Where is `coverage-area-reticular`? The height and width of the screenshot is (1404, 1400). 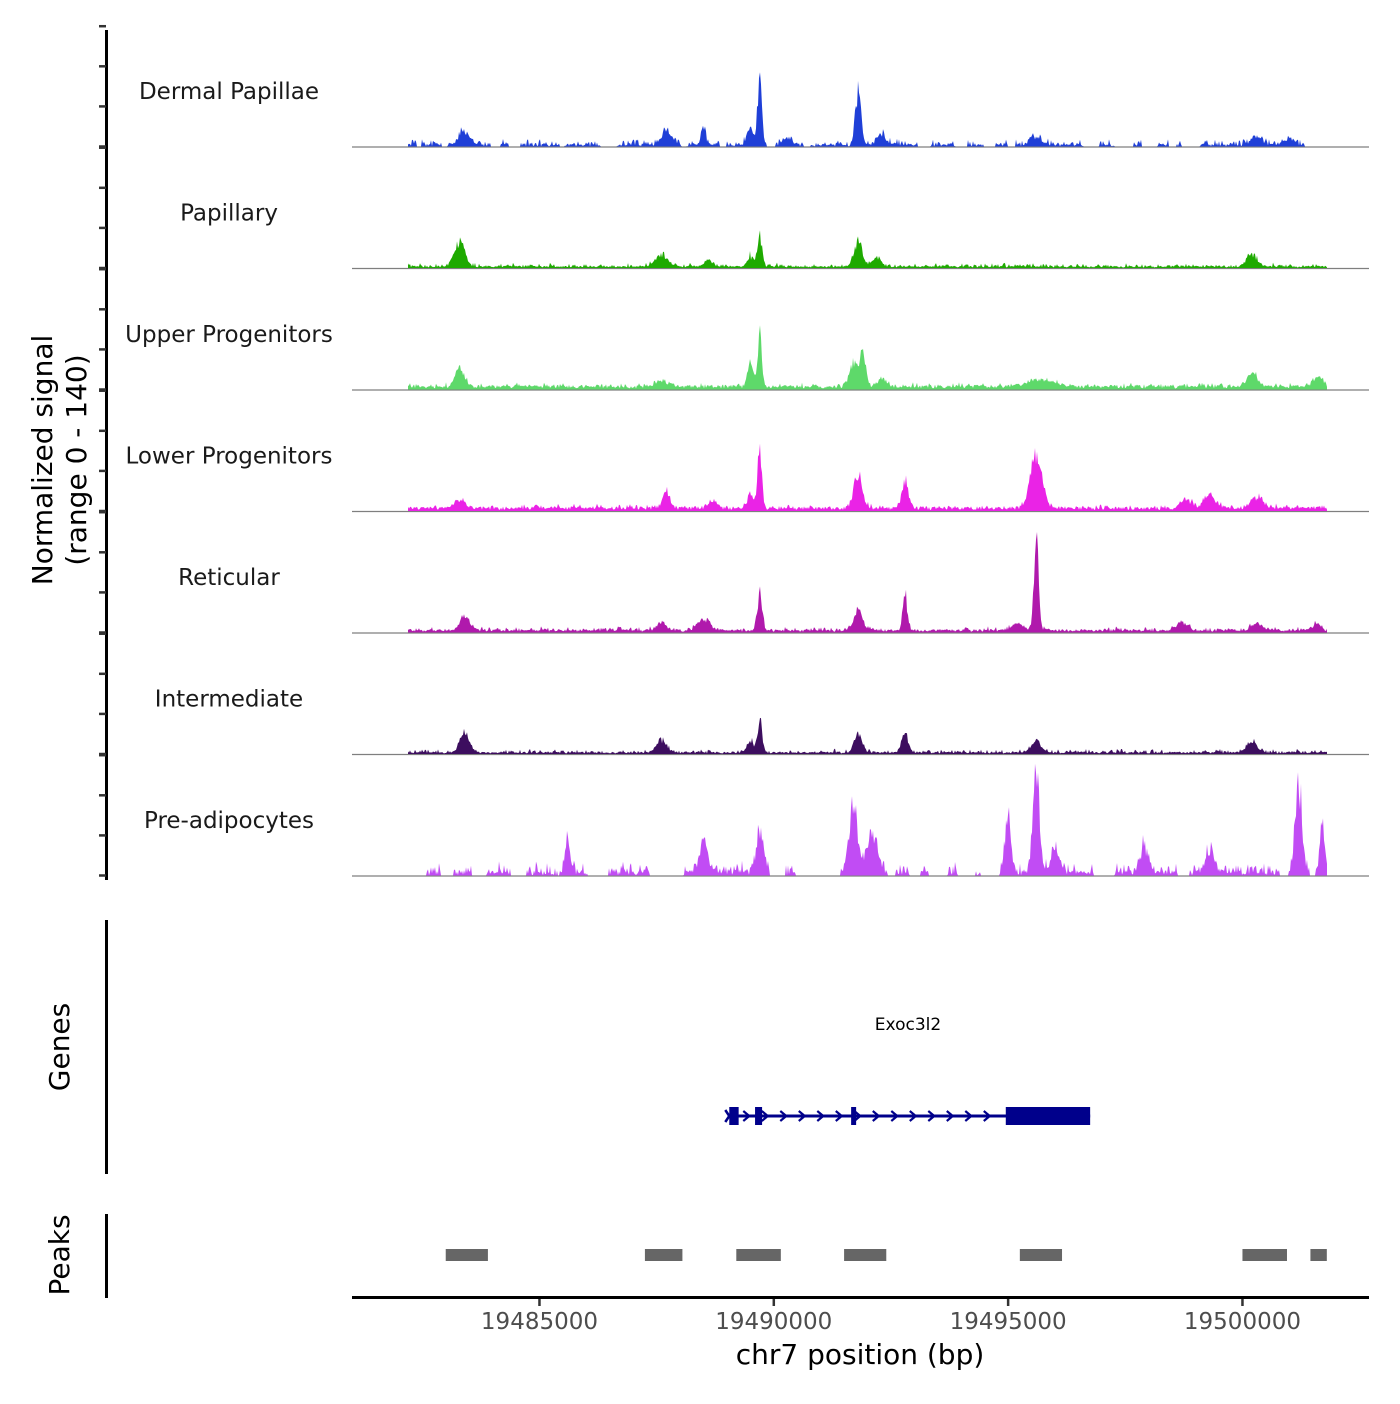
coverage-area-reticular is located at coordinates (867, 582).